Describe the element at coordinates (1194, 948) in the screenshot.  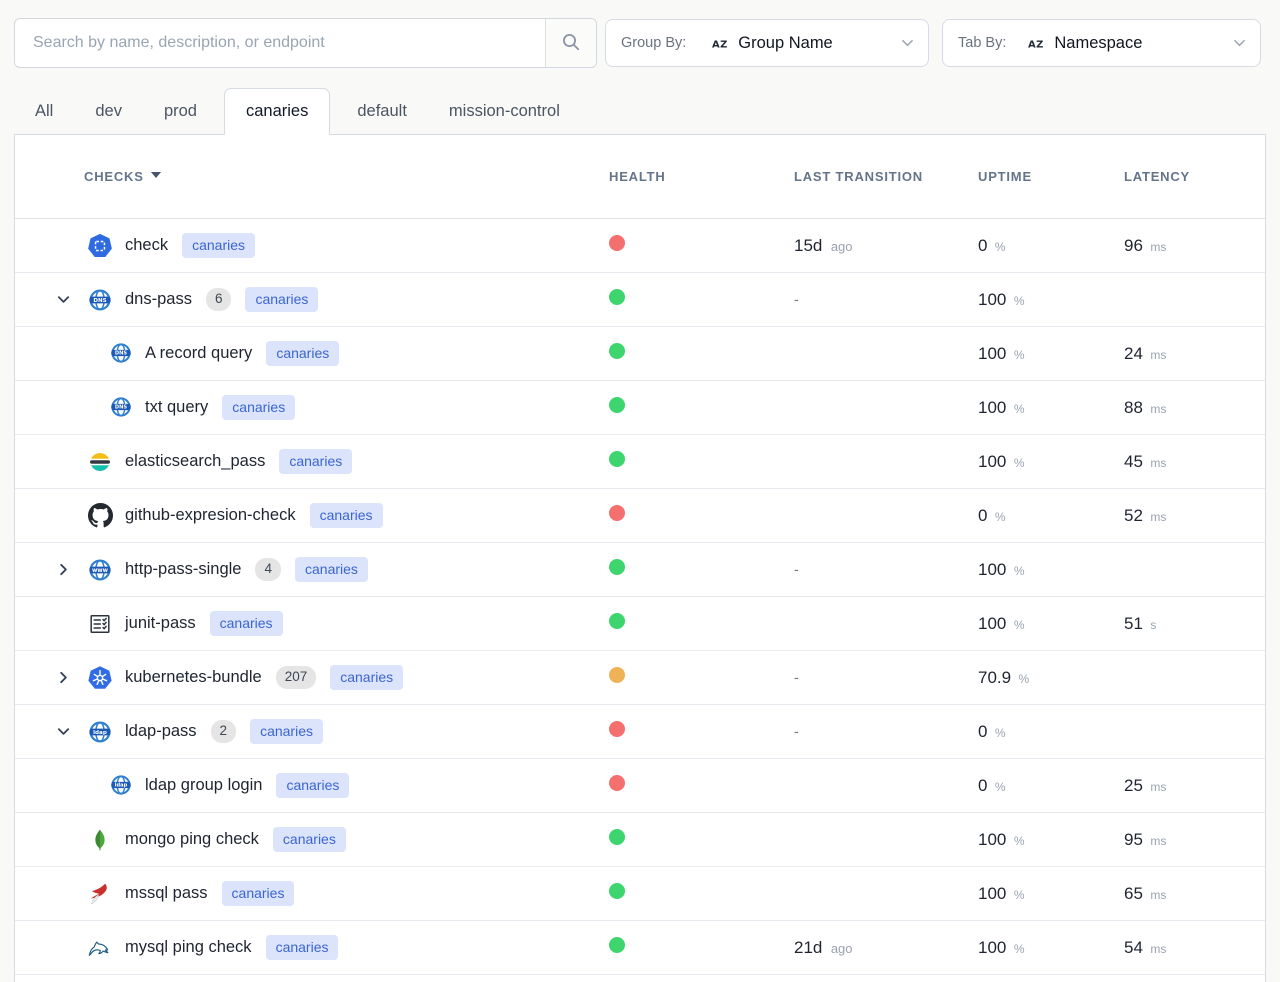
I see `latency-cell: 54 ms` at that location.